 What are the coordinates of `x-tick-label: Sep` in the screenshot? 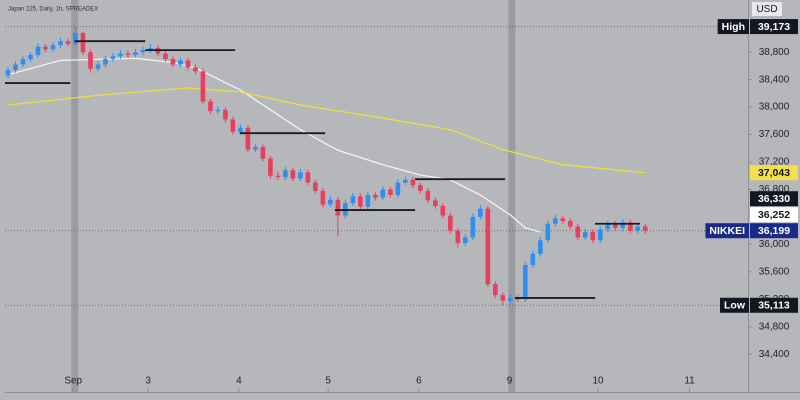 It's located at (73, 381).